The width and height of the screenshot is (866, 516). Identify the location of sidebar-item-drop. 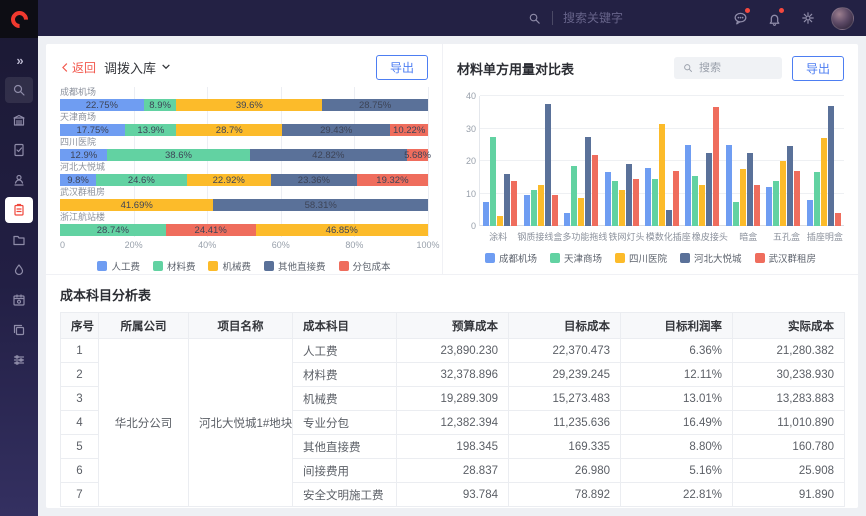
(19, 270).